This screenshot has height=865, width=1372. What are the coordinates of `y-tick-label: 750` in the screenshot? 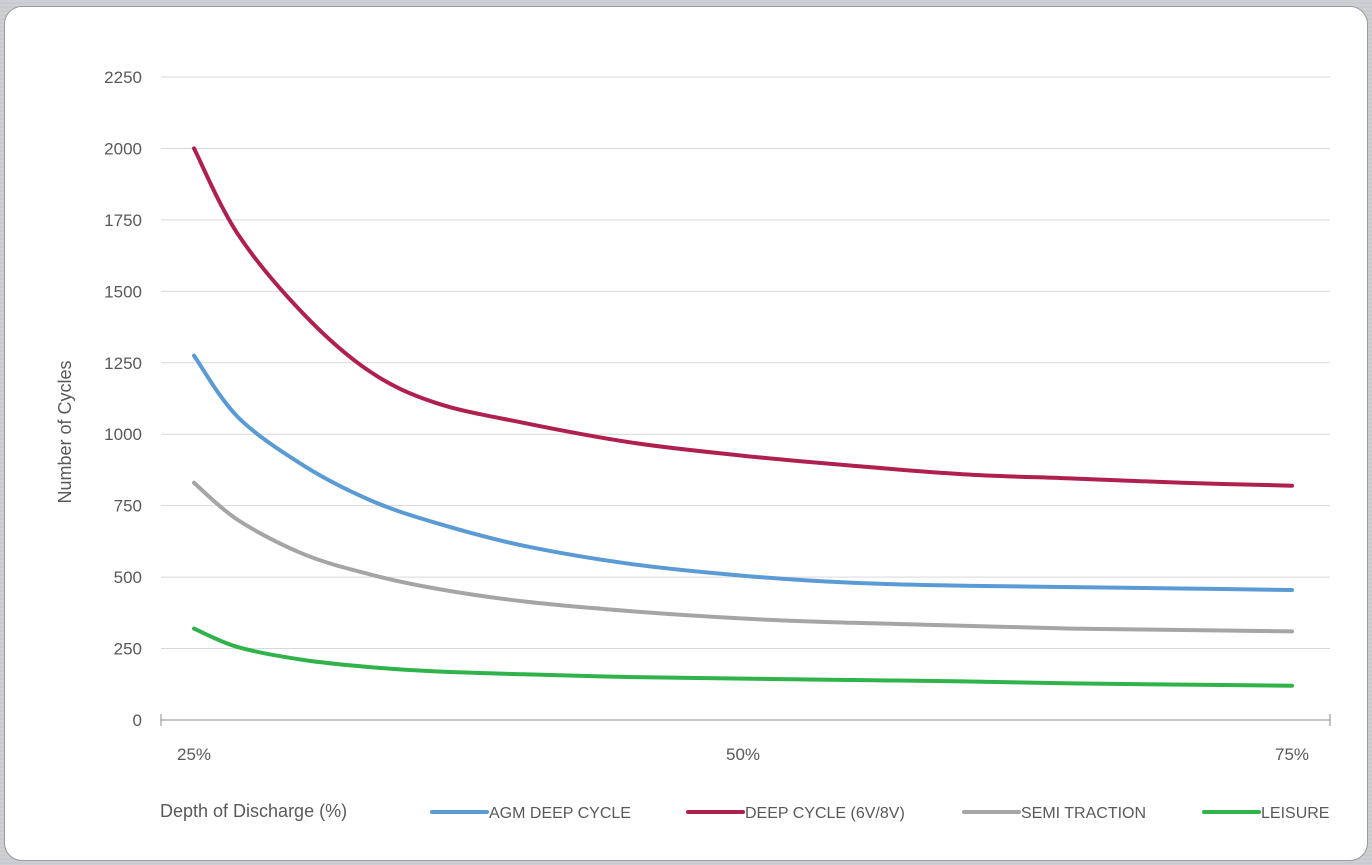 It's located at (128, 506).